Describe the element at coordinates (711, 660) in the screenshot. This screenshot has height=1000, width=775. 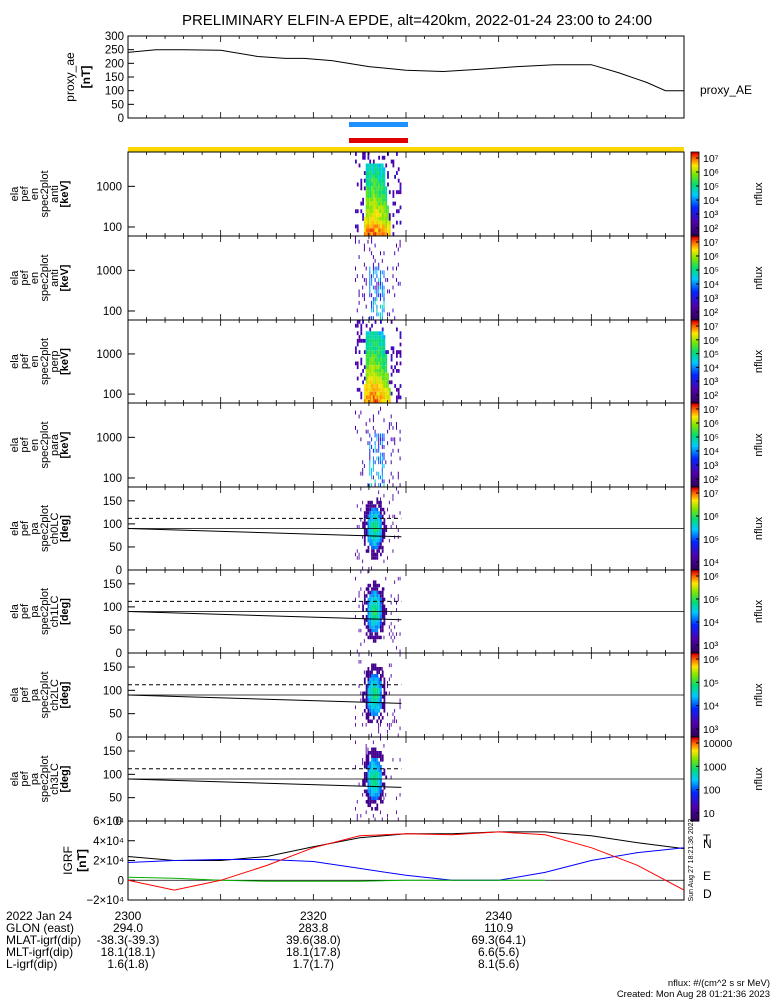
I see `colorbar-tick-label-6: 10⁶` at that location.